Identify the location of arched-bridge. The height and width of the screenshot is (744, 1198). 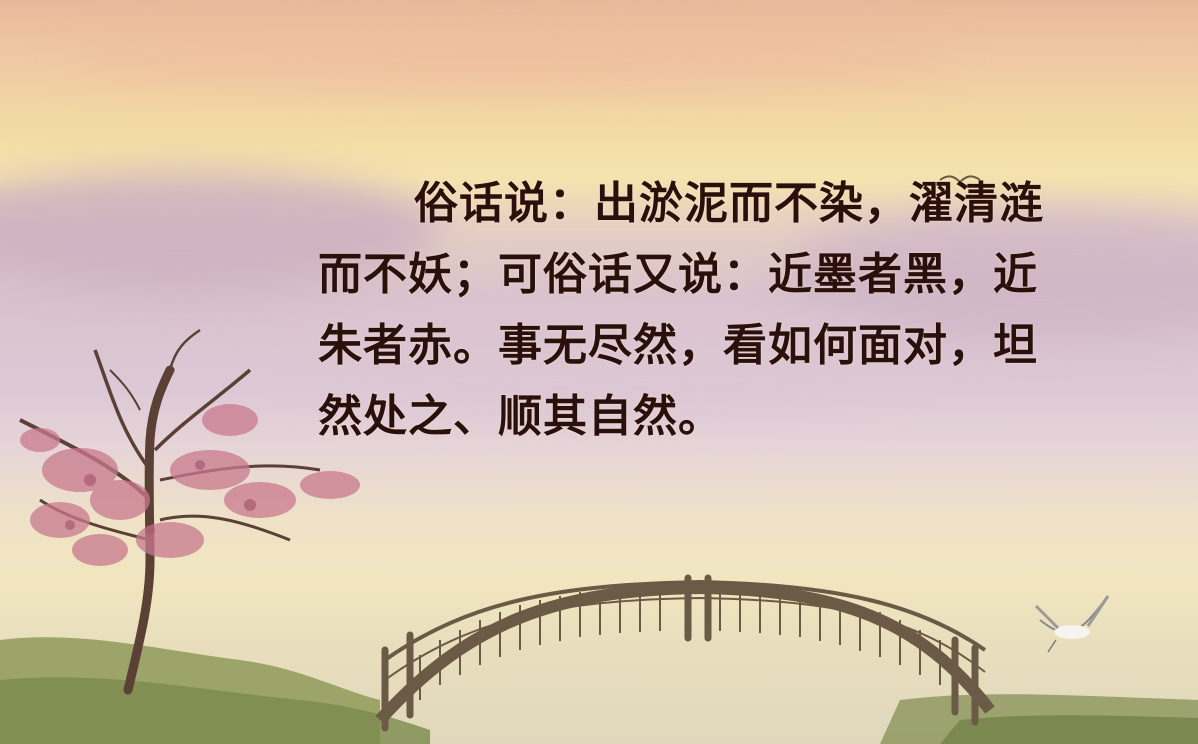
(685, 653).